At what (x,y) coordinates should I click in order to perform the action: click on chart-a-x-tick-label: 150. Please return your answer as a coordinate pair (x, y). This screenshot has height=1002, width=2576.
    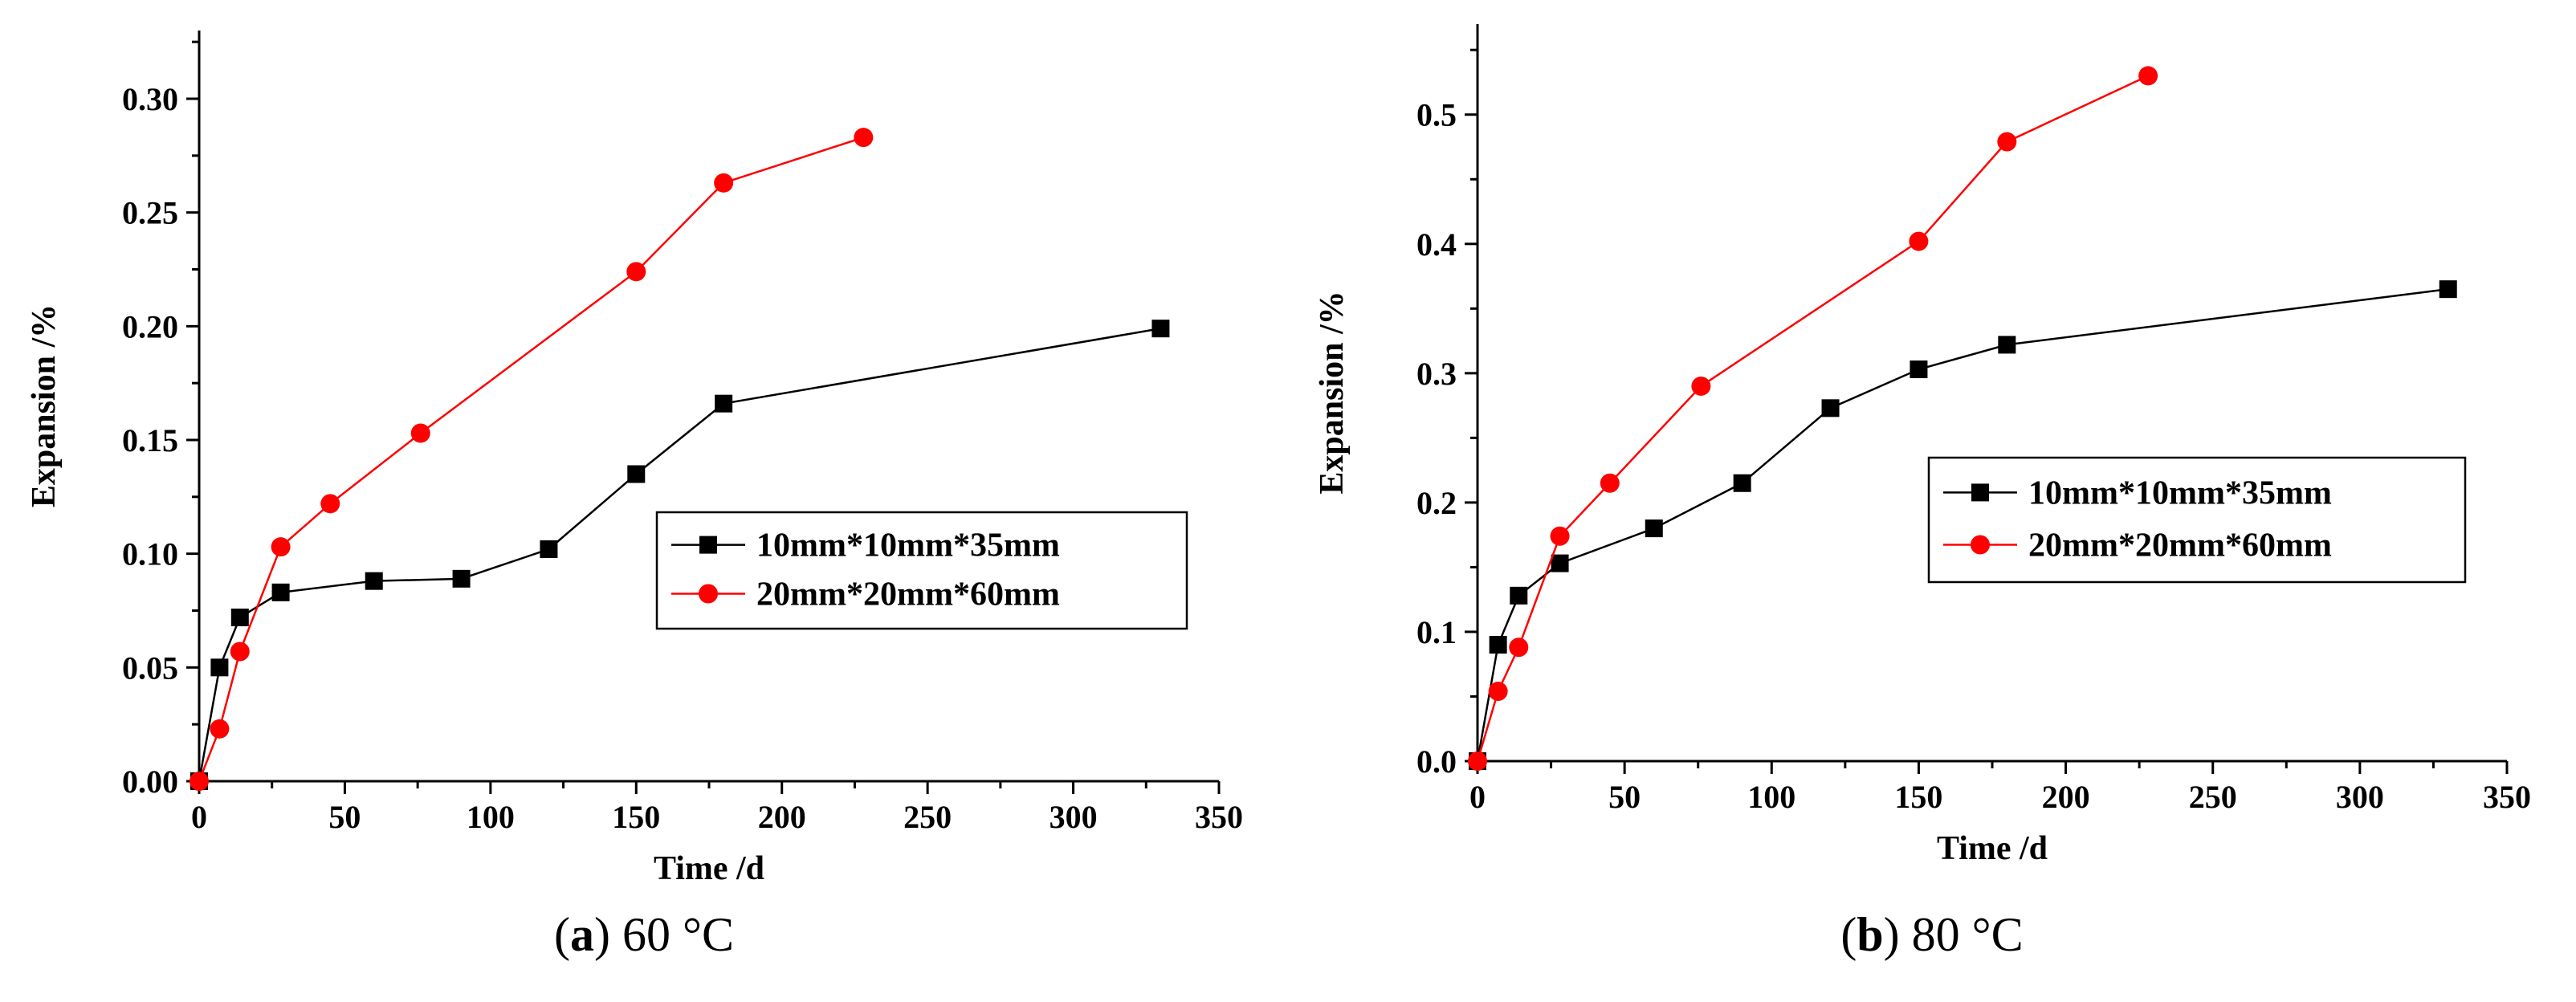
    Looking at the image, I should click on (636, 817).